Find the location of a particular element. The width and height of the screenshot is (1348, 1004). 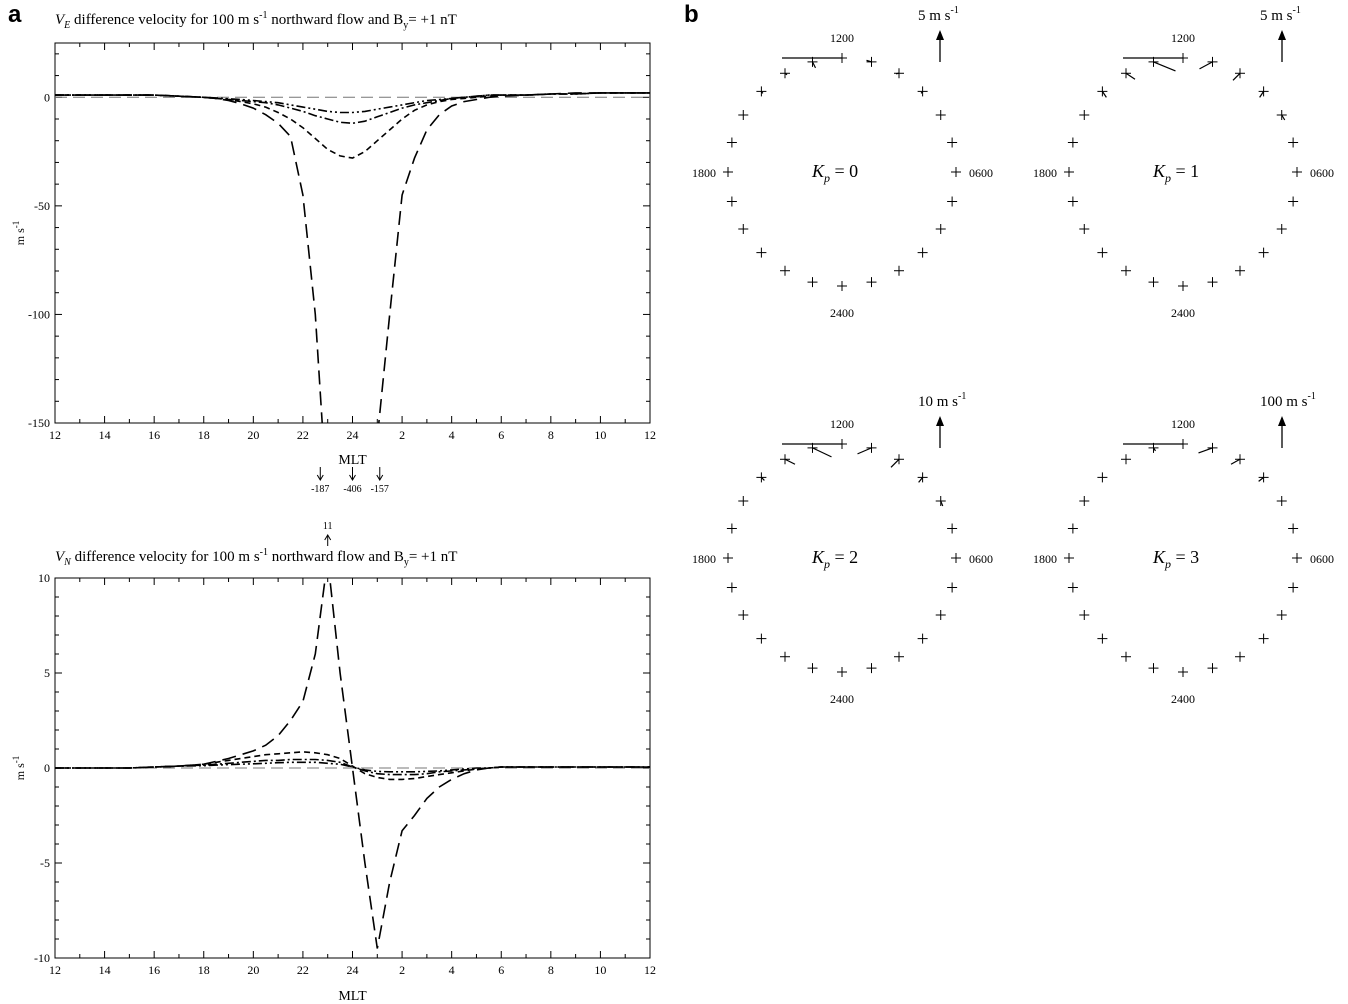

y-tick-label: -50 is located at coordinates (42, 206).